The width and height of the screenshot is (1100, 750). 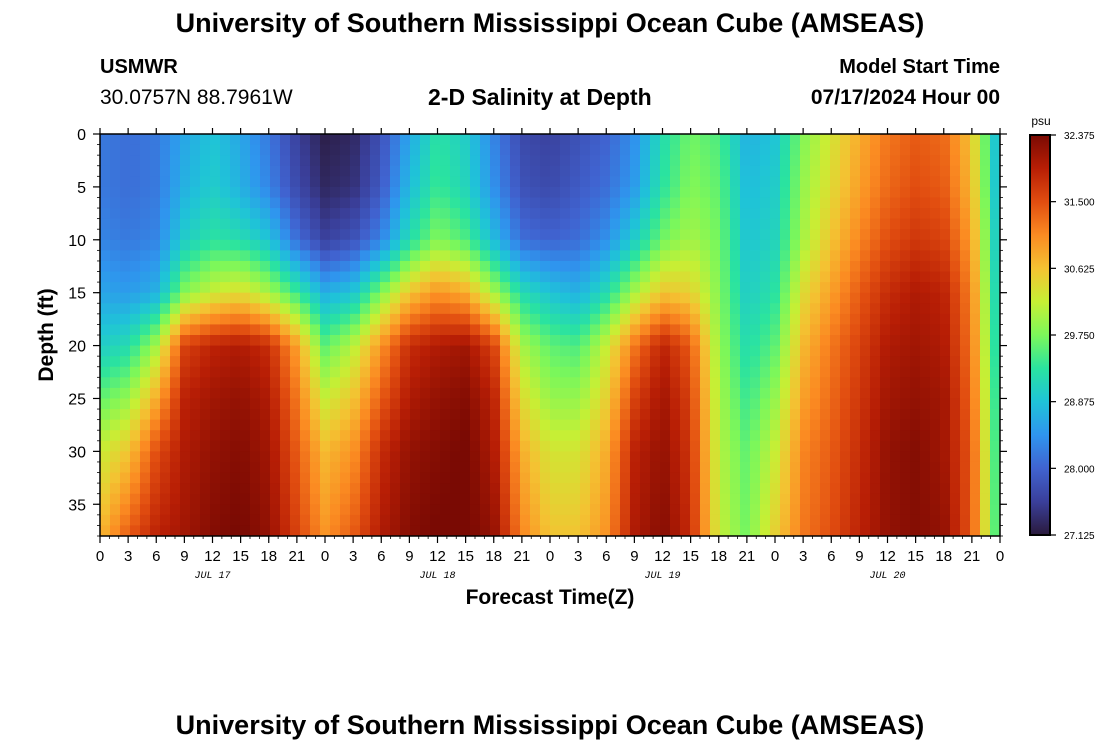 What do you see at coordinates (493, 556) in the screenshot?
I see `x-tick-label: 18` at bounding box center [493, 556].